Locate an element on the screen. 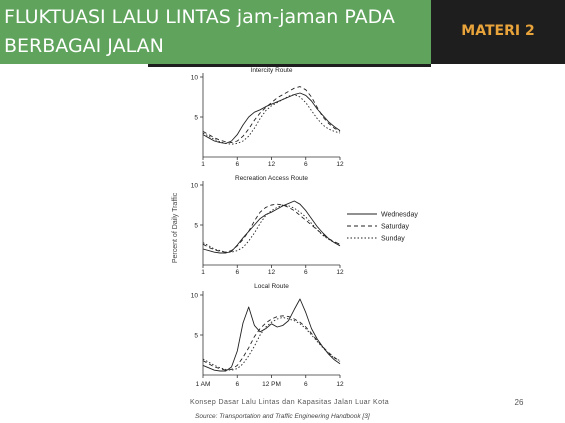 The image size is (565, 423). legend-label-saturday: Saturday is located at coordinates (395, 227).